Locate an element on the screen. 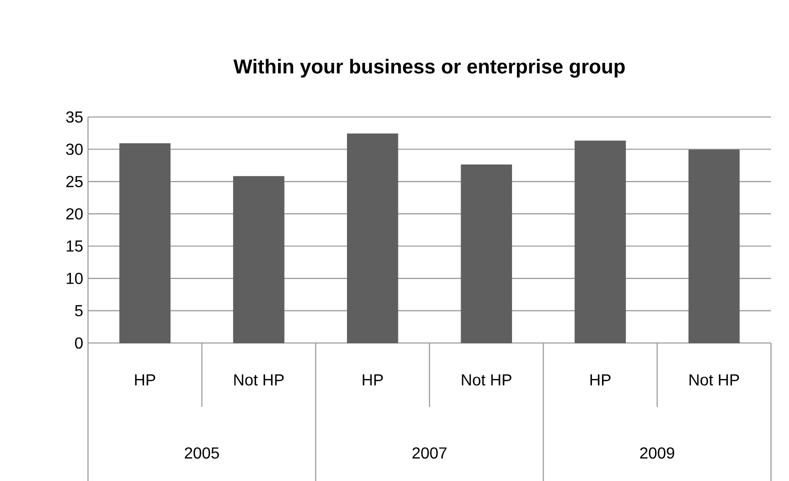  y-tick-label: 10 is located at coordinates (74, 278).